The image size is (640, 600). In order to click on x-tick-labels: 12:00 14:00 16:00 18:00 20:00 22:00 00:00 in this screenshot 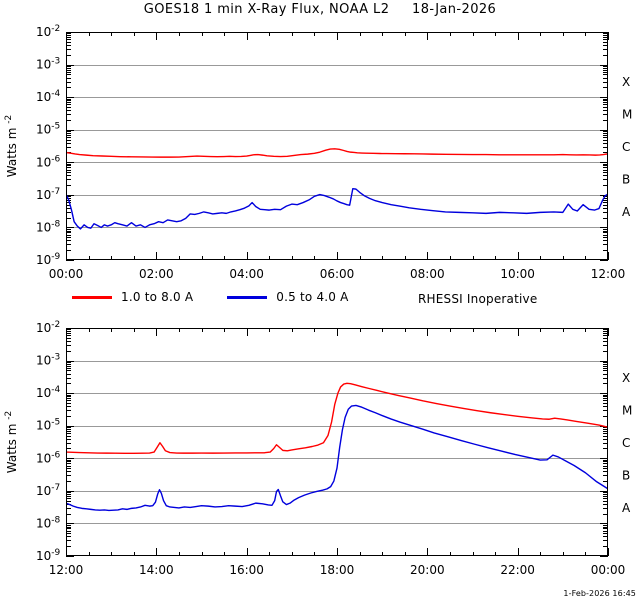, I will do `click(337, 570)`.